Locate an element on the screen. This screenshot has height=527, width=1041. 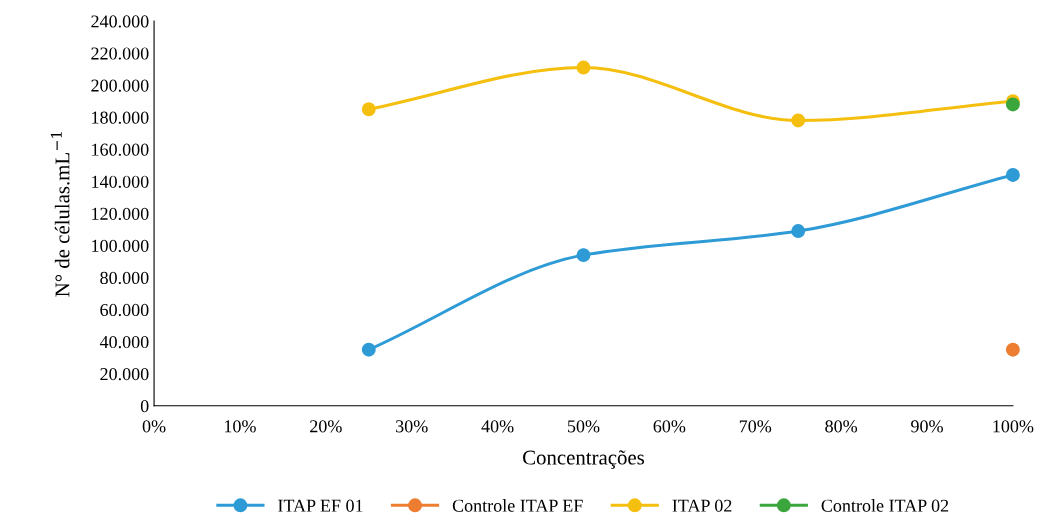
y-tick-label: 240.000 is located at coordinates (120, 21).